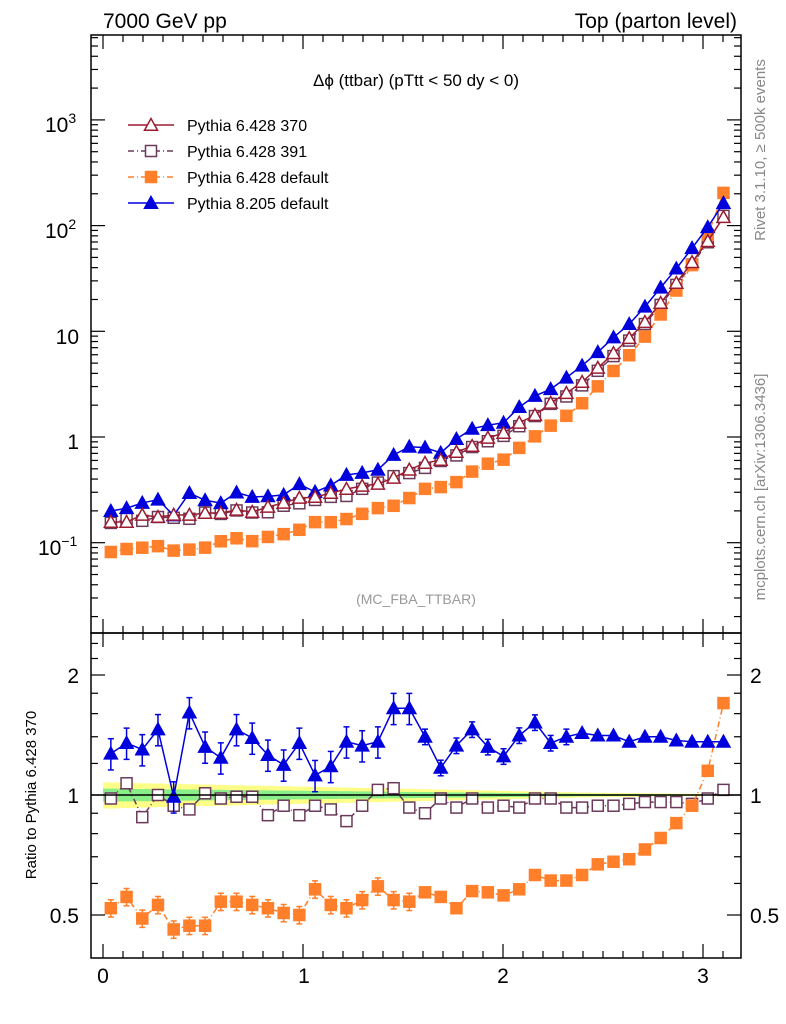 Image resolution: width=786 pixels, height=1024 pixels. Describe the element at coordinates (247, 126) in the screenshot. I see `legend-label-ref: Pythia 6.428 370` at that location.